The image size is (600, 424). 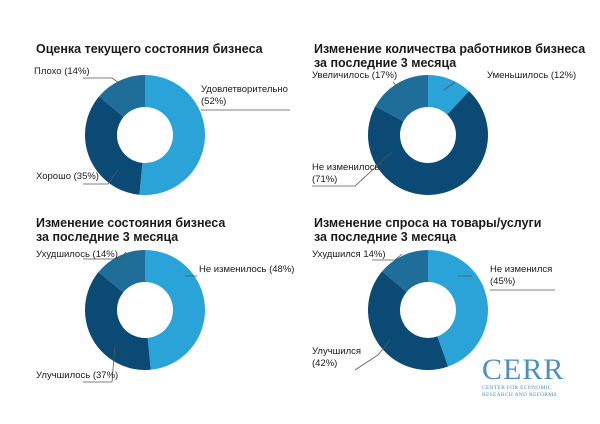 I want to click on chart-title-business-state: Оценка текущего состояния бизнеса, so click(x=149, y=49).